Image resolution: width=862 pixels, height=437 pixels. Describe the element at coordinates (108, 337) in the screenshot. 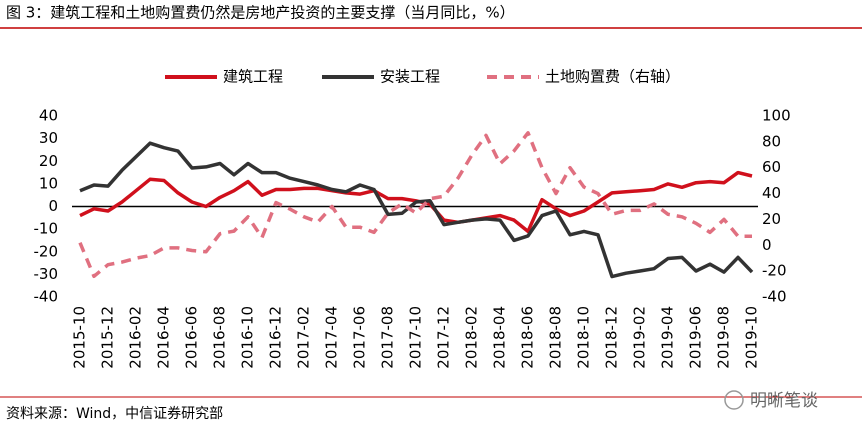

I see `x-tick-label: 2015-12` at that location.